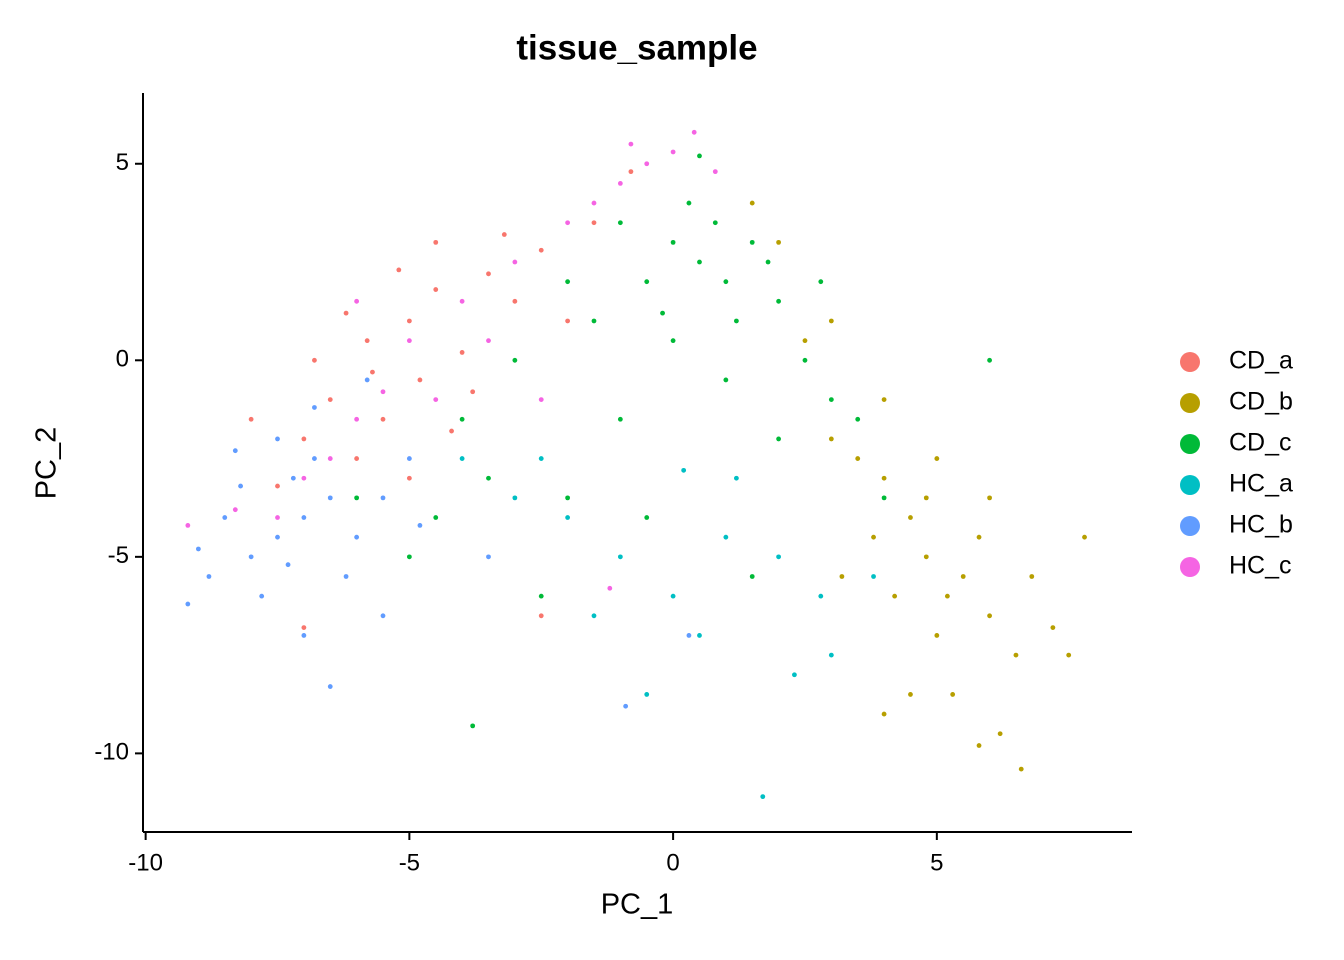  Describe the element at coordinates (1260, 443) in the screenshot. I see `legend-label: CD_c` at that location.